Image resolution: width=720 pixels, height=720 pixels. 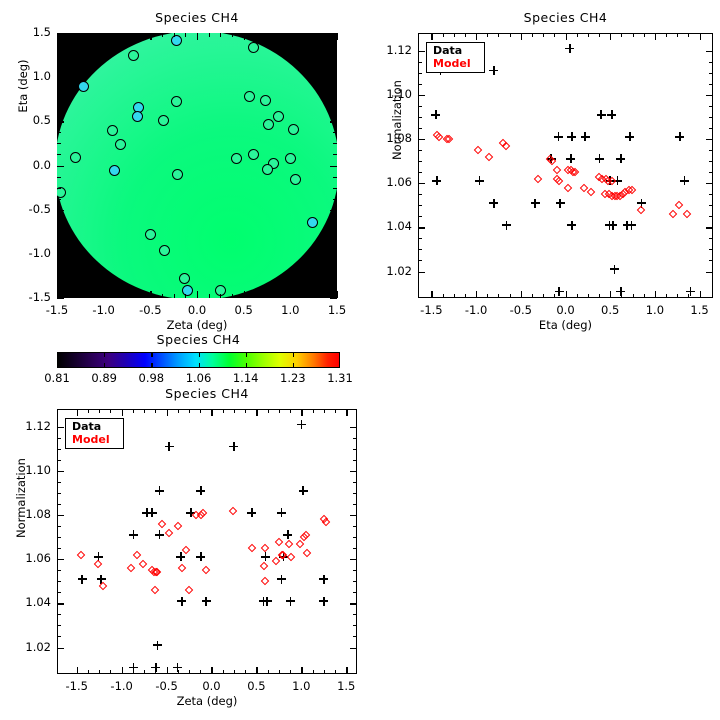 I want to click on eta-plot-legend: Data Model, so click(x=455, y=57).